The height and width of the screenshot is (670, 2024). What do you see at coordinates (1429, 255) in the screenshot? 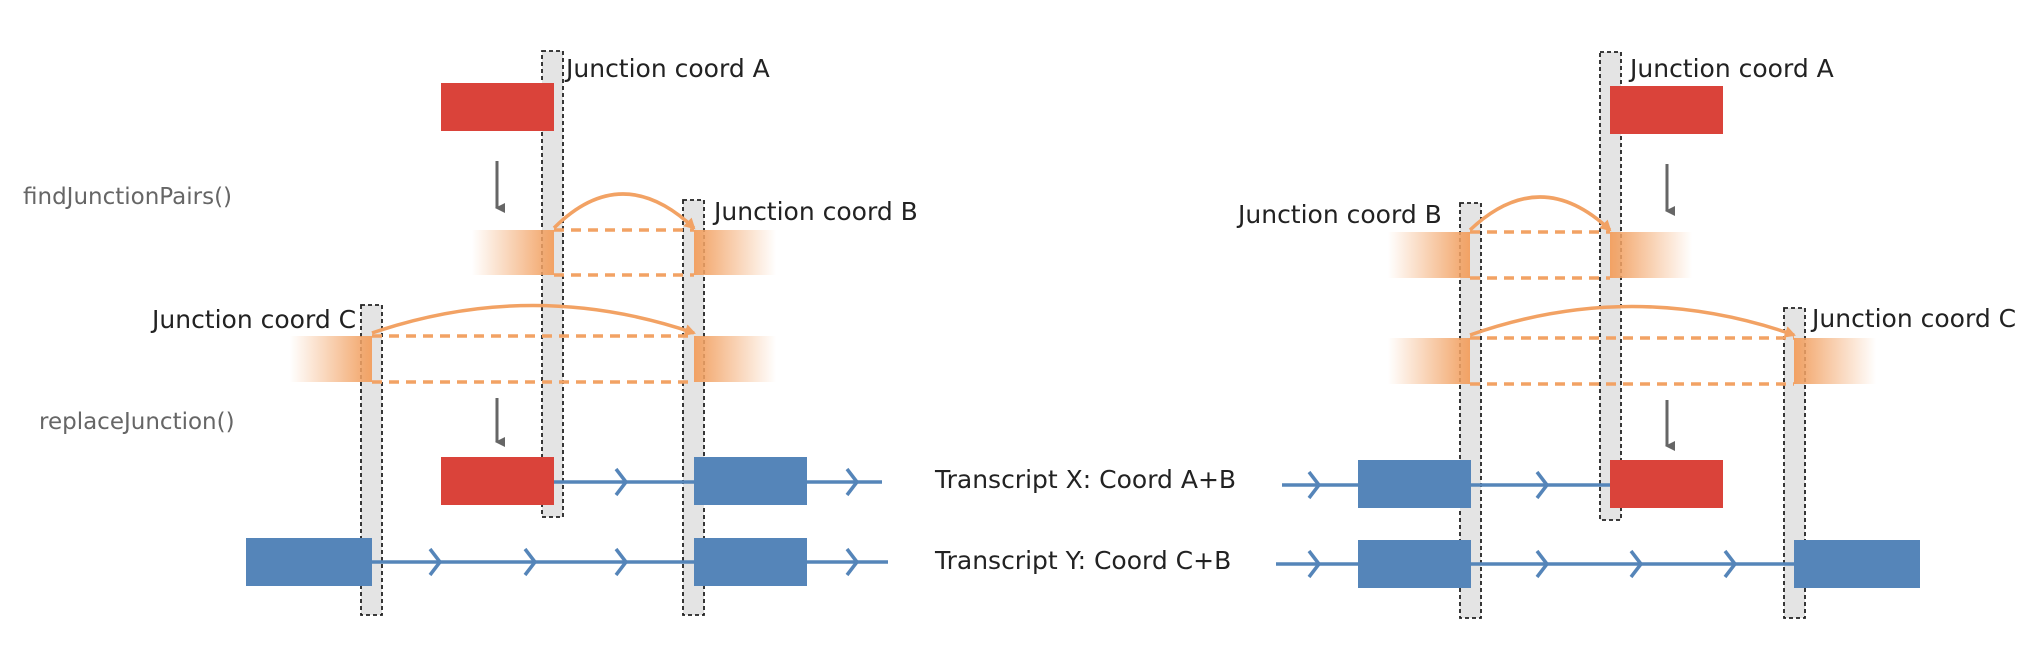
I see `right-orange-block-b1` at bounding box center [1429, 255].